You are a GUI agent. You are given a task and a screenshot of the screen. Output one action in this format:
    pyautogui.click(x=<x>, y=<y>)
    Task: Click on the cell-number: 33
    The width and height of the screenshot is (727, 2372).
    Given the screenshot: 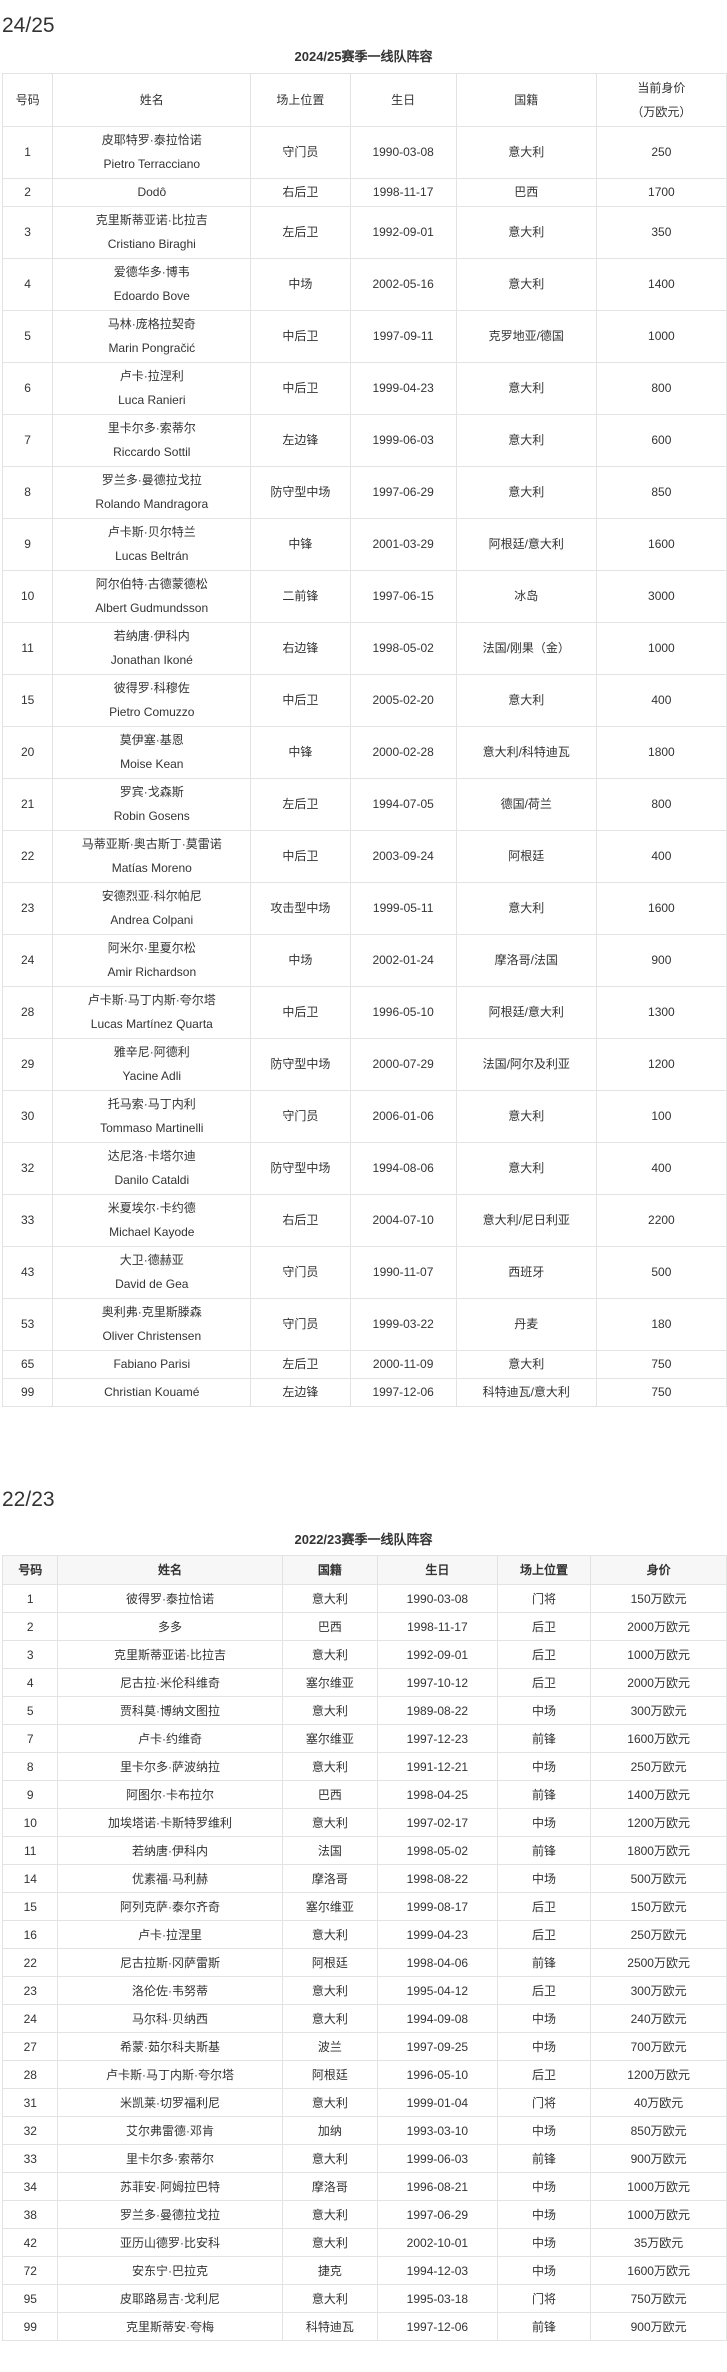 What is the action you would take?
    pyautogui.click(x=30, y=2158)
    